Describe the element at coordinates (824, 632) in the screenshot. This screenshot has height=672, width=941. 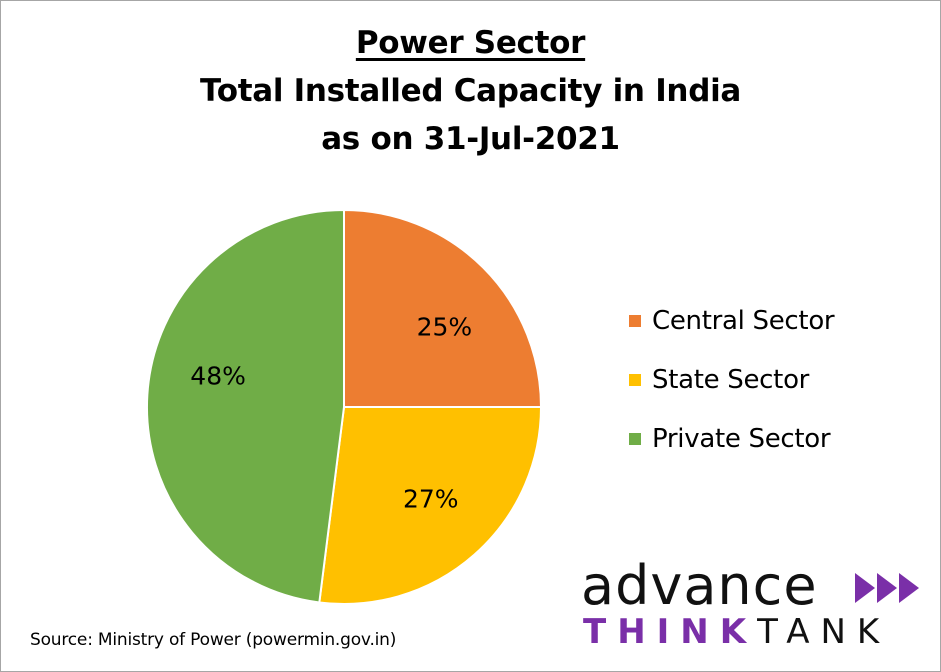
I see `brand-tank: TANK` at that location.